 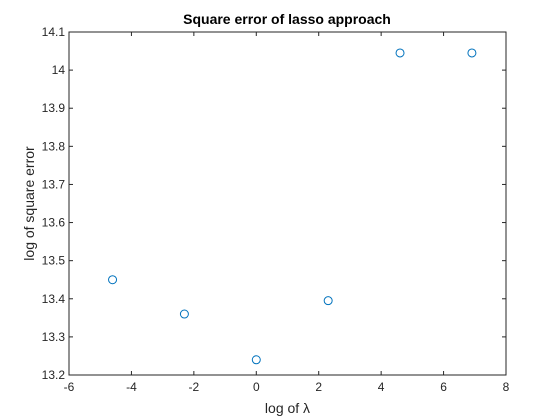 What do you see at coordinates (59, 70) in the screenshot?
I see `y-tick-label: 14` at bounding box center [59, 70].